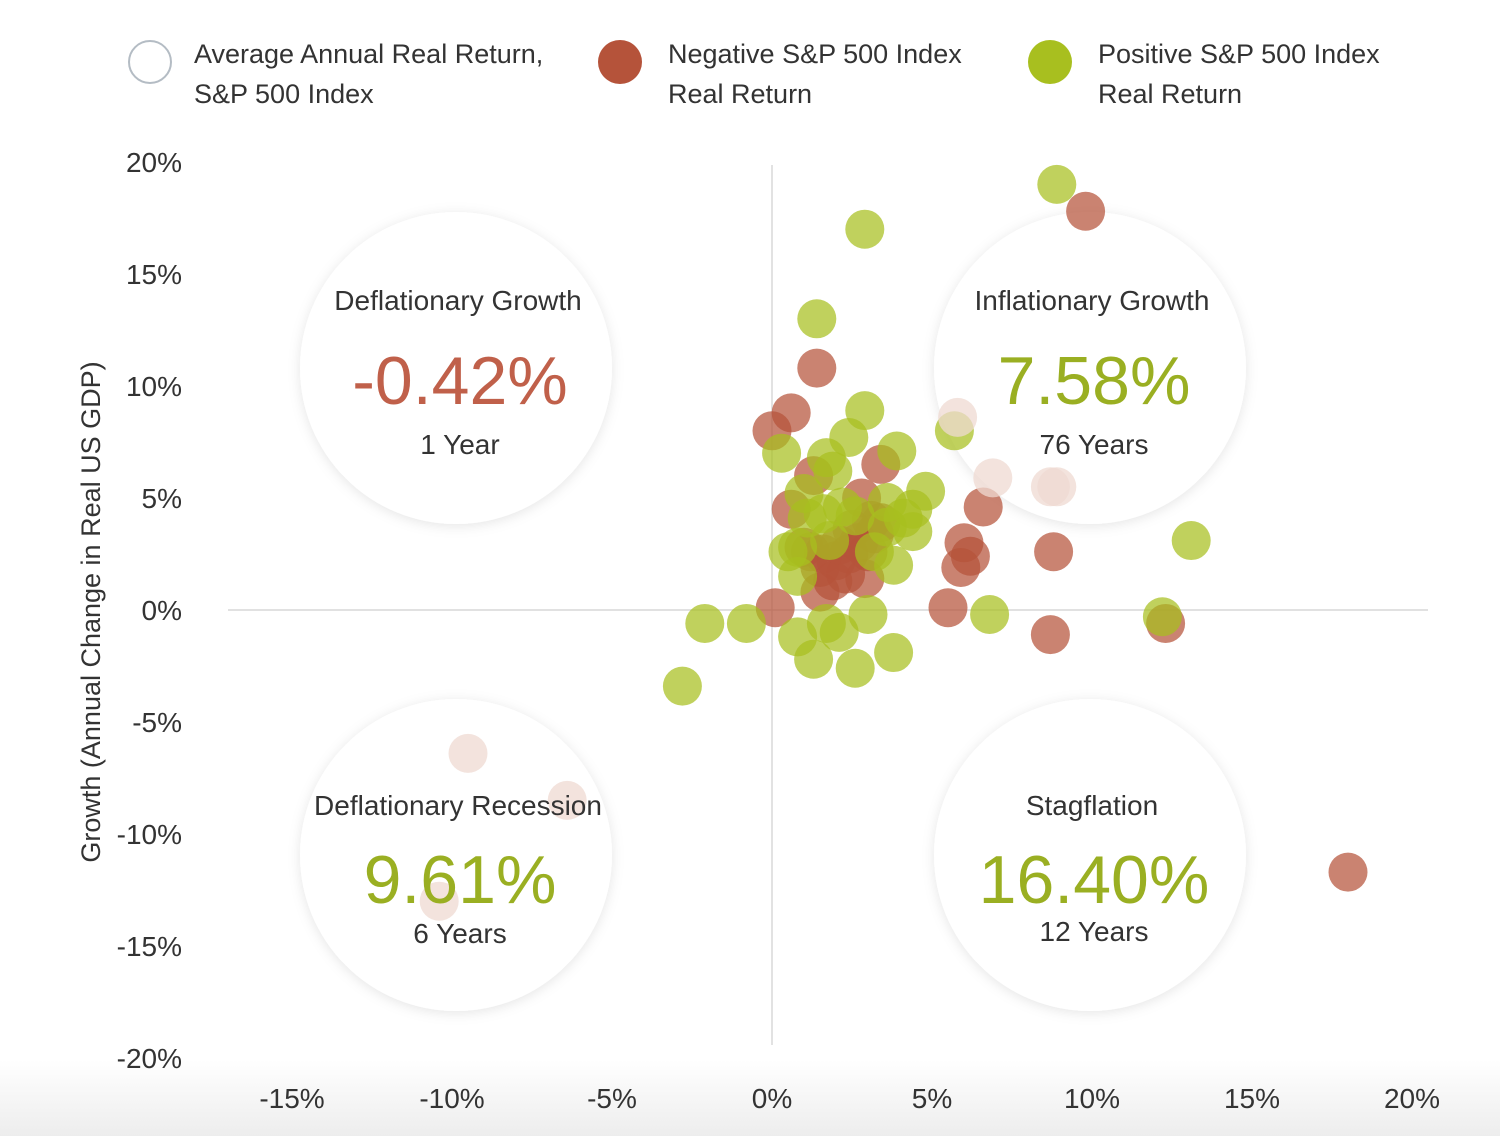 This screenshot has height=1136, width=1500. Describe the element at coordinates (451, 1098) in the screenshot. I see `x-tick-label: -10%` at that location.